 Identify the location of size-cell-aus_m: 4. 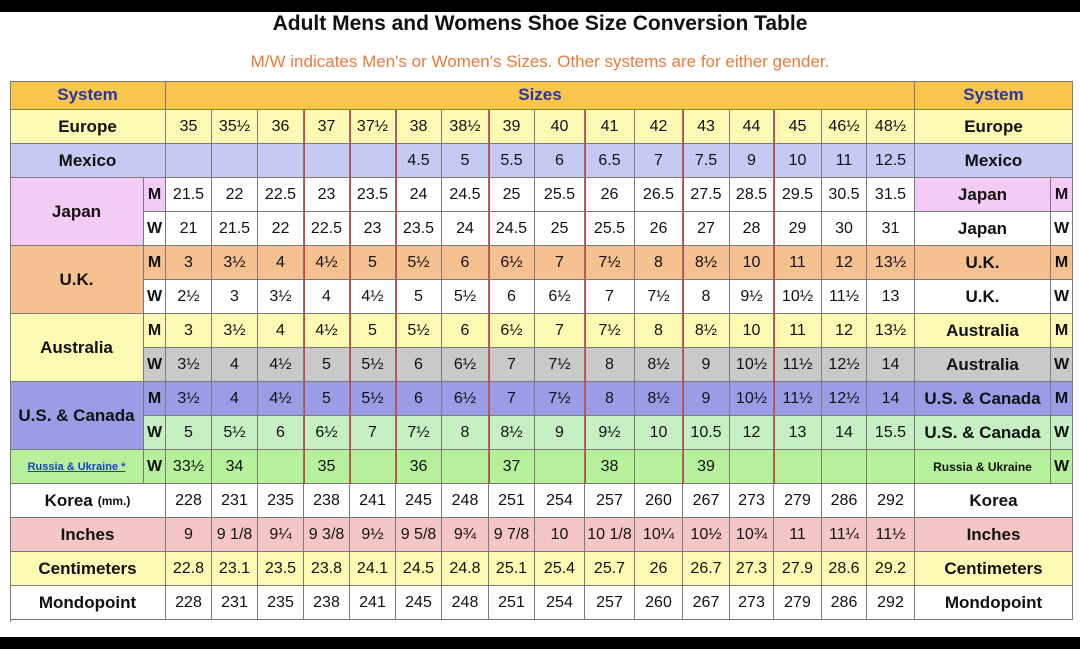
(281, 331).